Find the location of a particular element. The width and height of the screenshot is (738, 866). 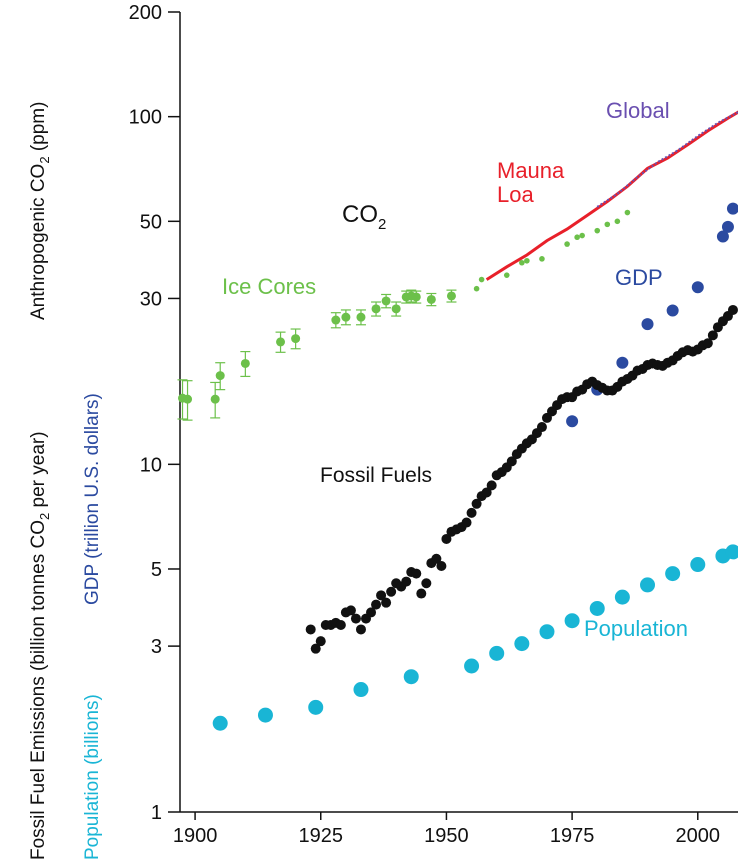

y-axis-label-co2: Anthropogenic CO2 (ppm) is located at coordinates (40, 211).